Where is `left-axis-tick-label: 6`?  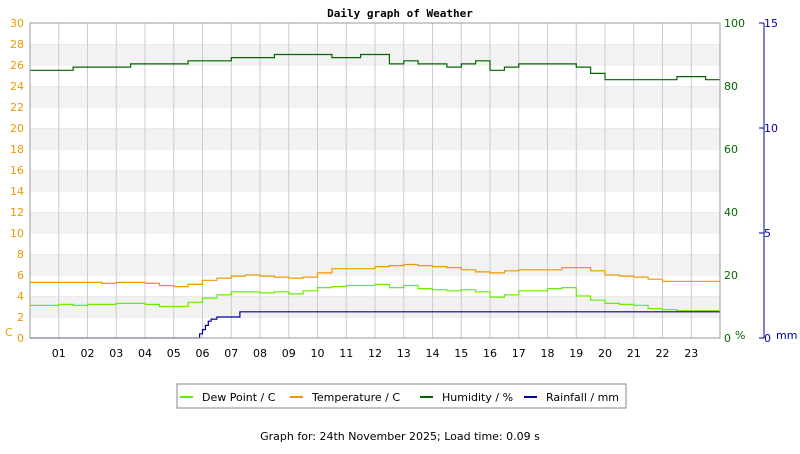
left-axis-tick-label: 6 is located at coordinates (20, 275).